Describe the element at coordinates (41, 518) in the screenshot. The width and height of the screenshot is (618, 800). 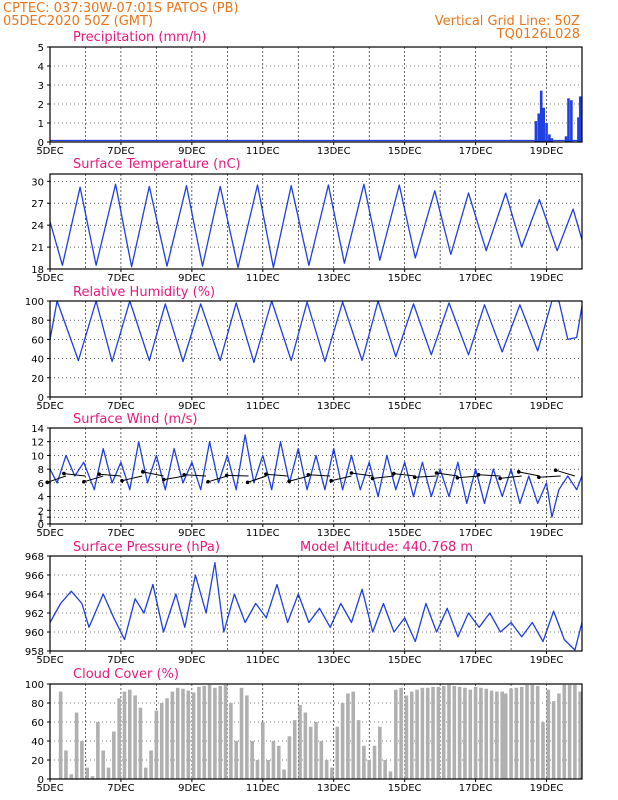
I see `y-tick-label: 1` at that location.